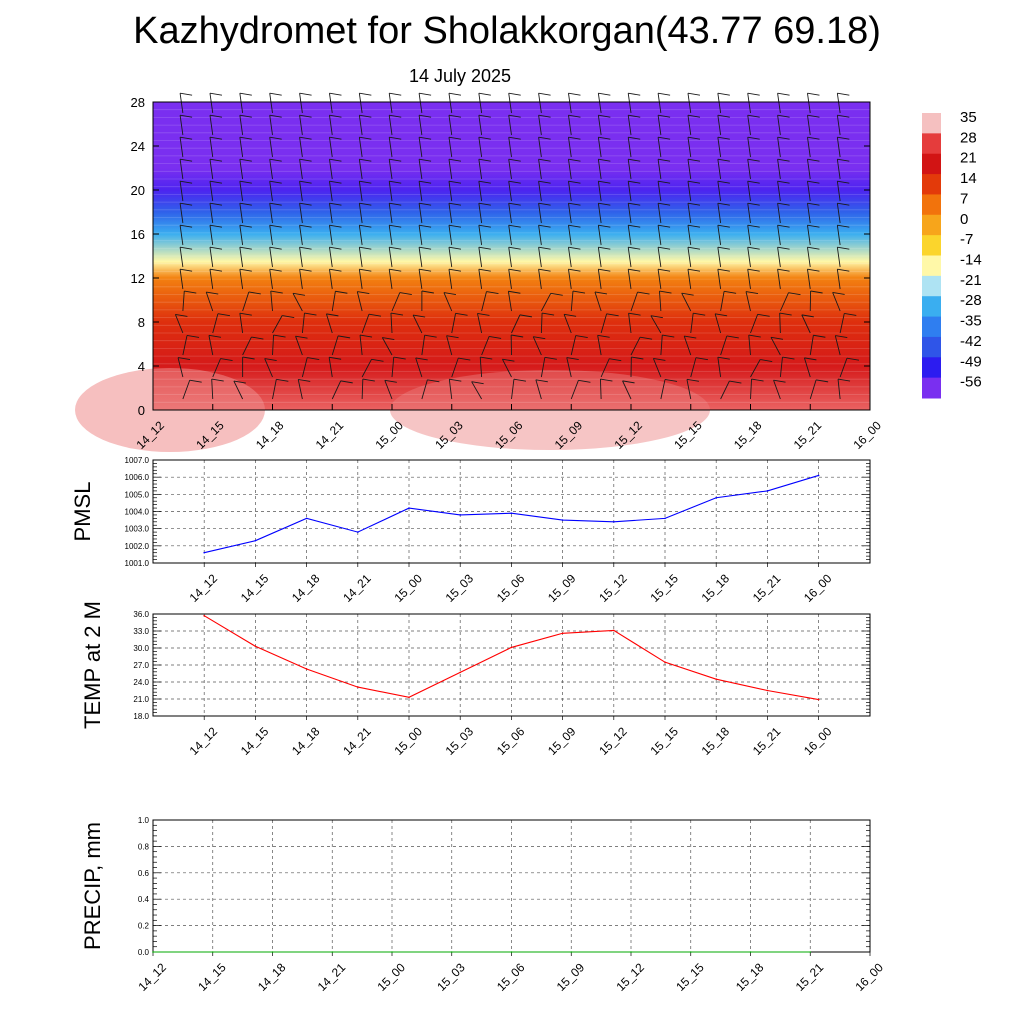 The width and height of the screenshot is (1024, 1024). I want to click on y-tick-label: 28, so click(138, 102).